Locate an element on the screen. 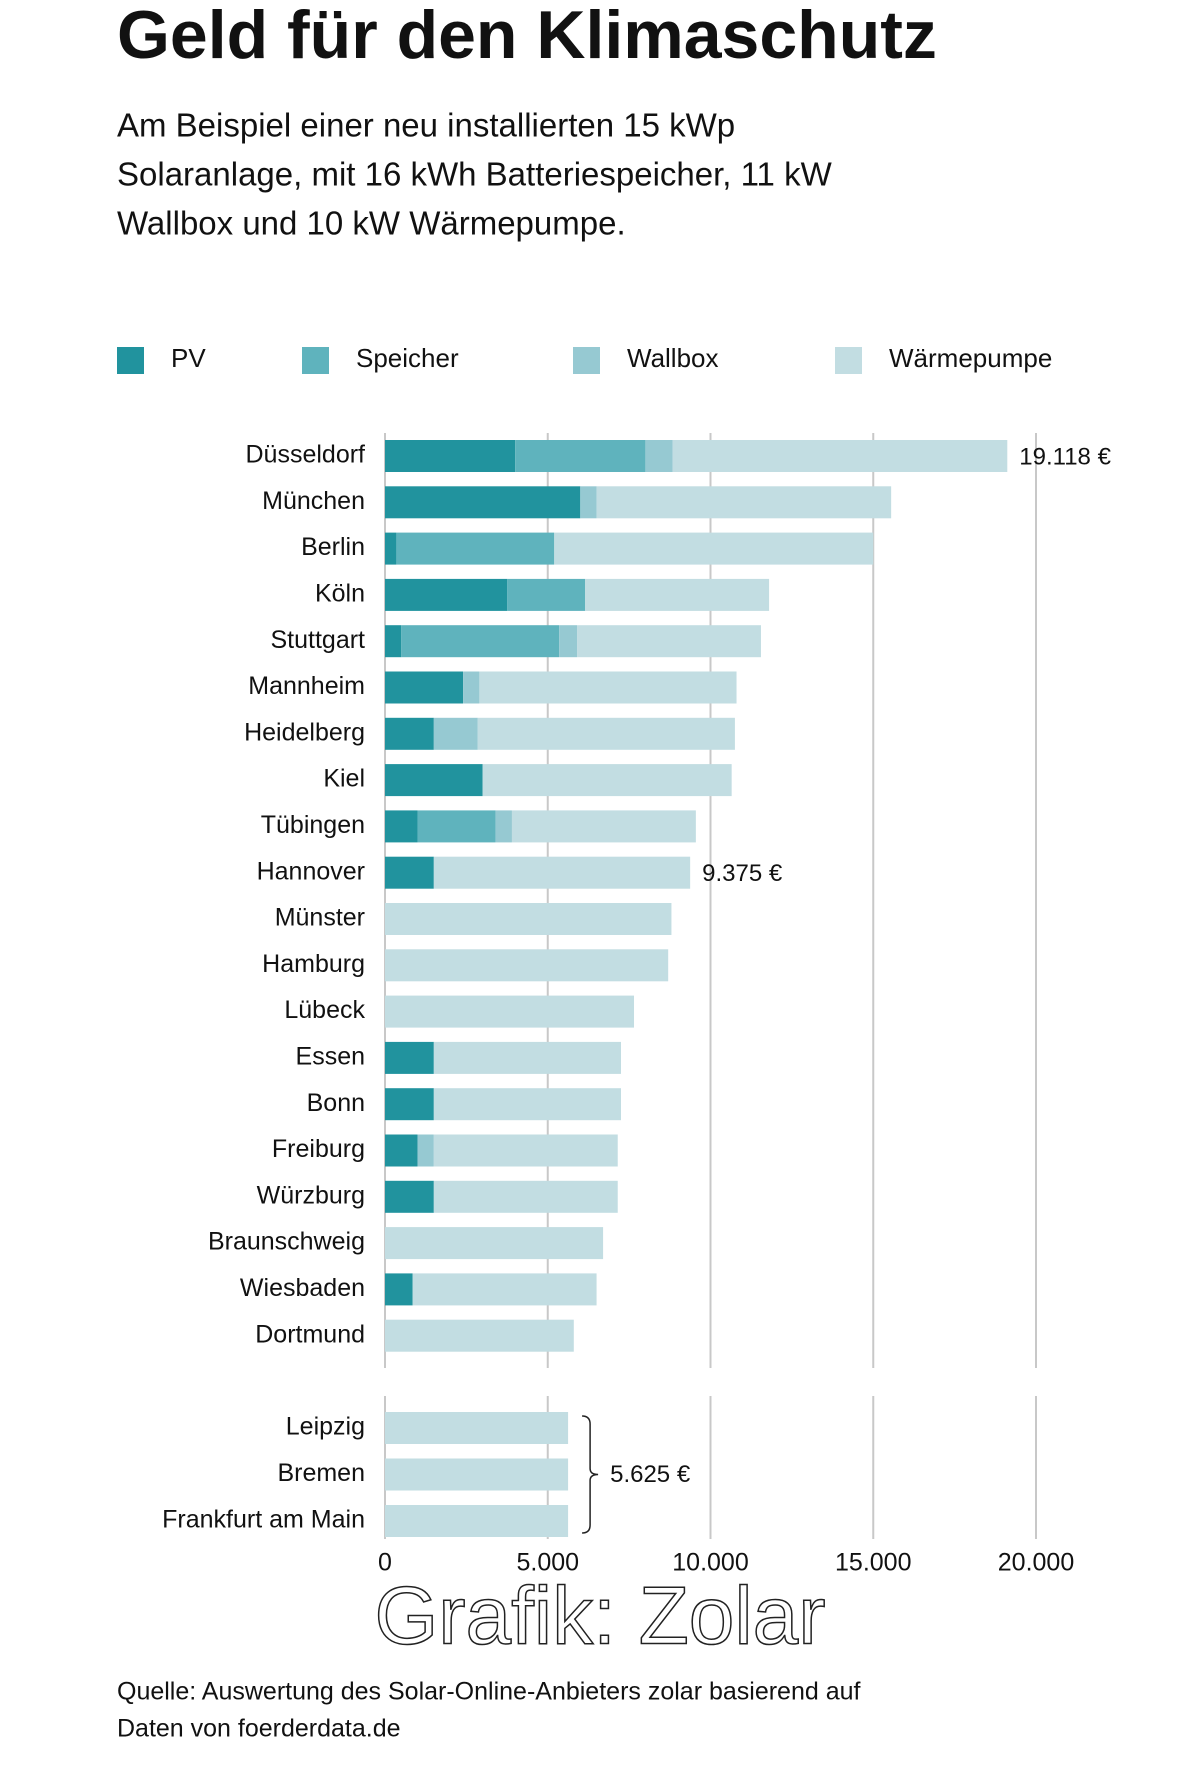 This screenshot has height=1785, width=1200. x-tick-label: 15.000 is located at coordinates (873, 1563).